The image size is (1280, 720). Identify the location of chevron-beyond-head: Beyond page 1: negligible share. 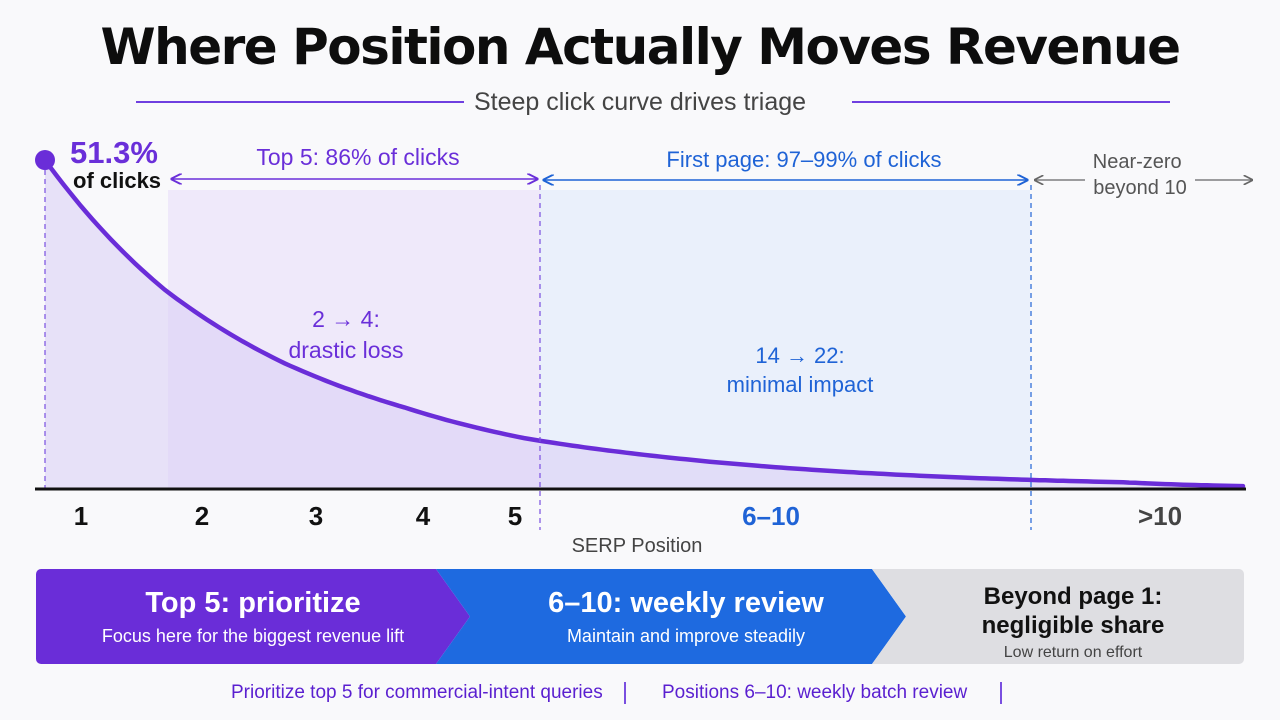
(1058, 604).